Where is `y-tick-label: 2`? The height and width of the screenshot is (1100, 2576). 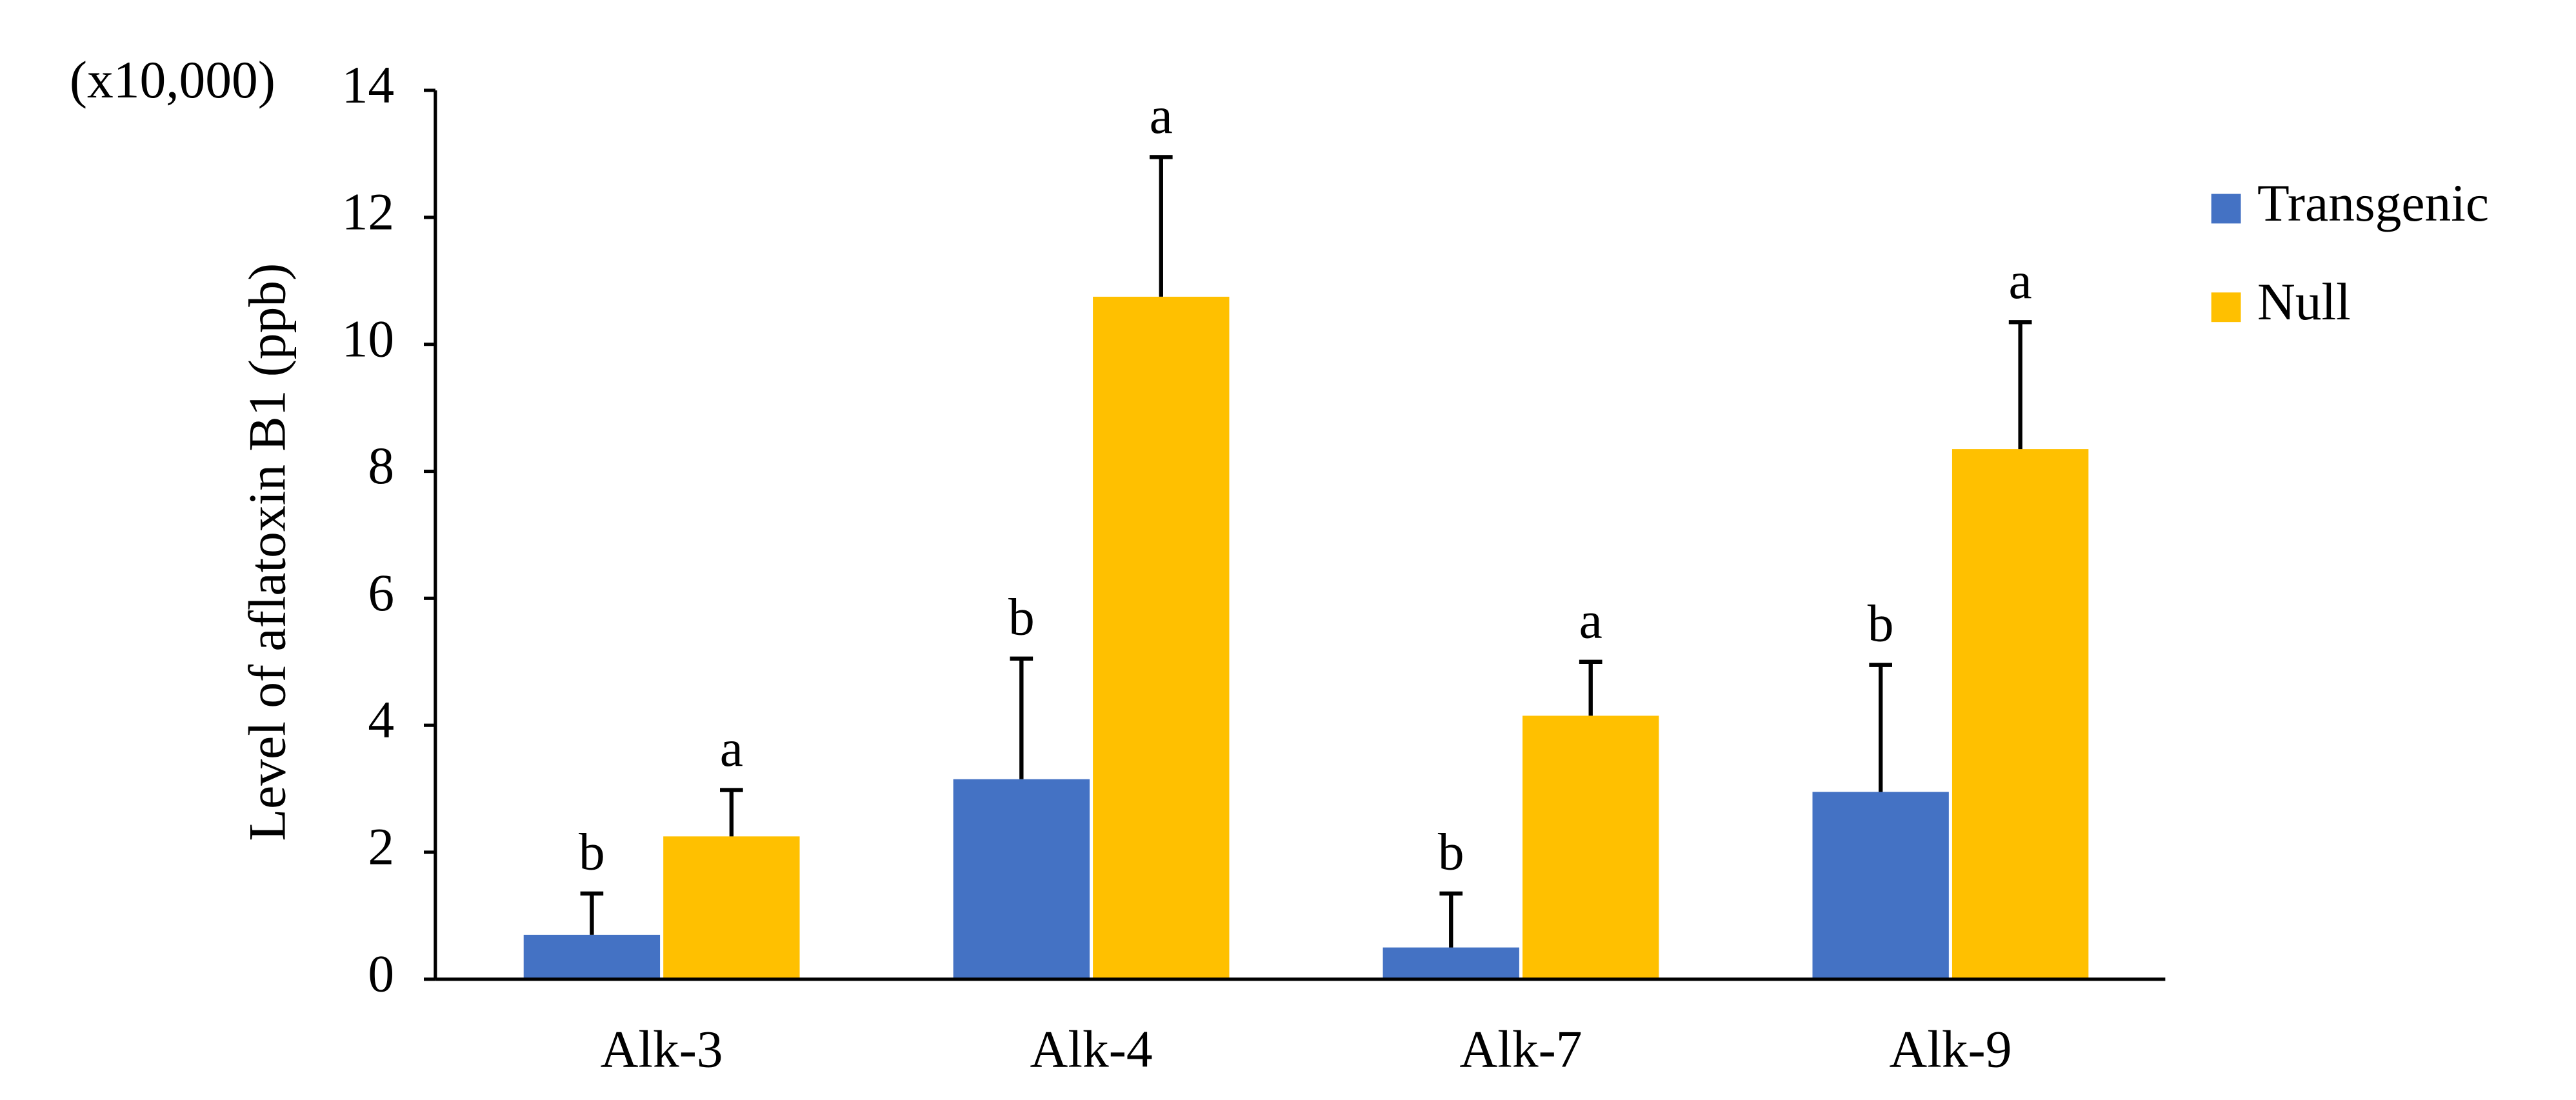 y-tick-label: 2 is located at coordinates (381, 846).